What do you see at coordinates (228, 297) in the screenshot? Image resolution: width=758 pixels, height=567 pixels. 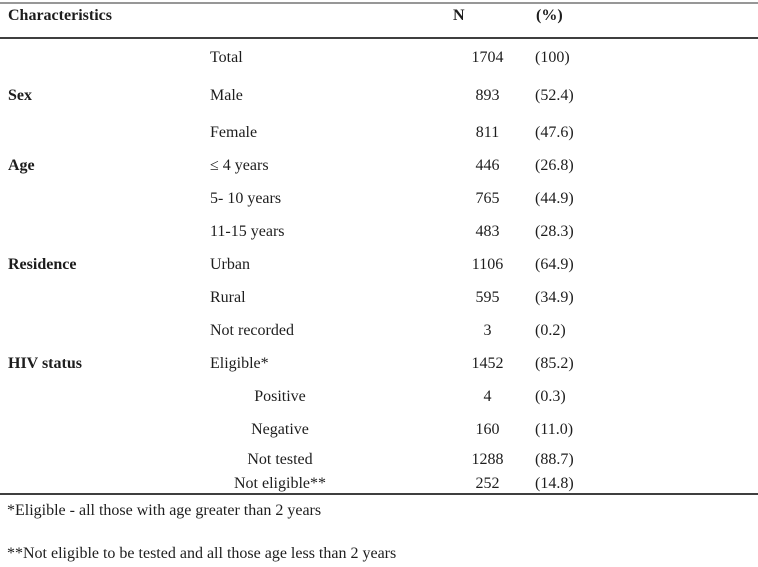 I see `row-characteristic-label: Rural` at bounding box center [228, 297].